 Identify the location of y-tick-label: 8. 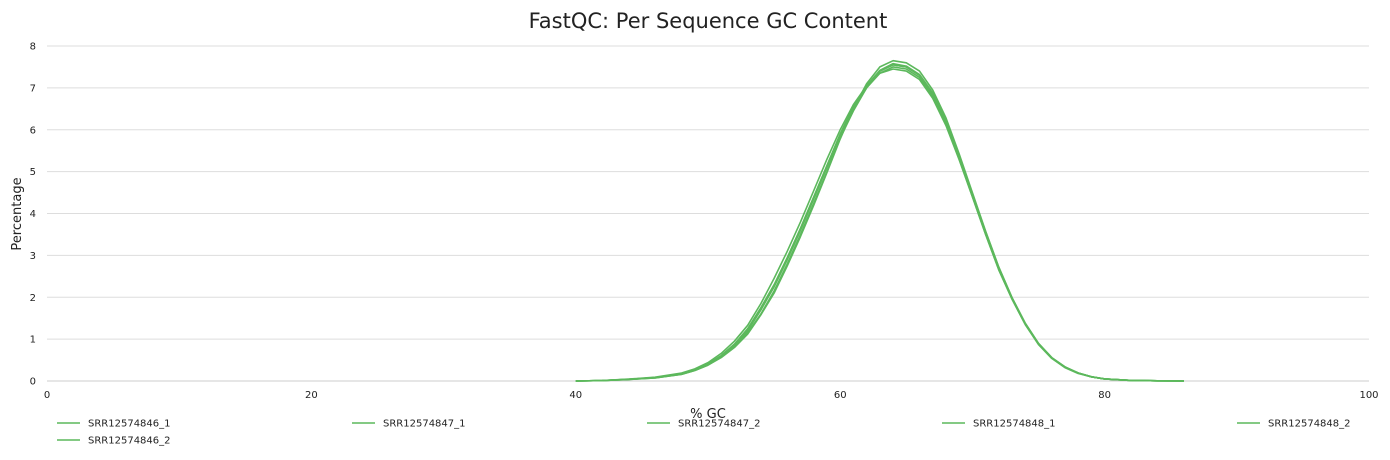
(33, 47).